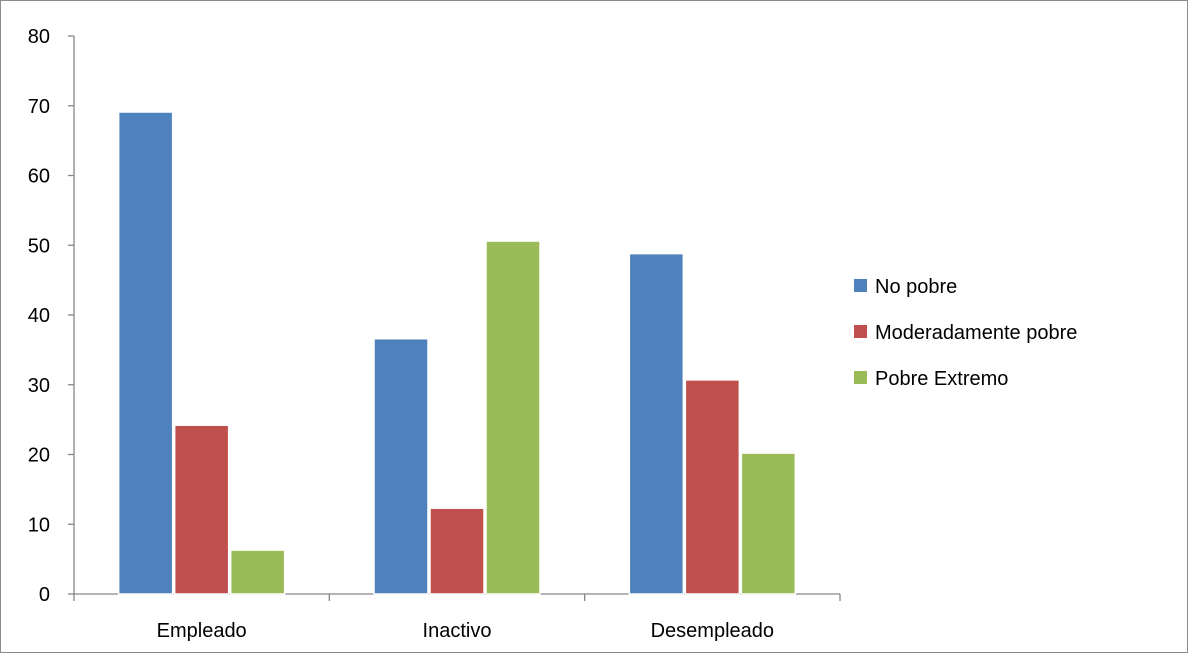 The image size is (1188, 653). I want to click on x-tick-label: Desempleado, so click(712, 631).